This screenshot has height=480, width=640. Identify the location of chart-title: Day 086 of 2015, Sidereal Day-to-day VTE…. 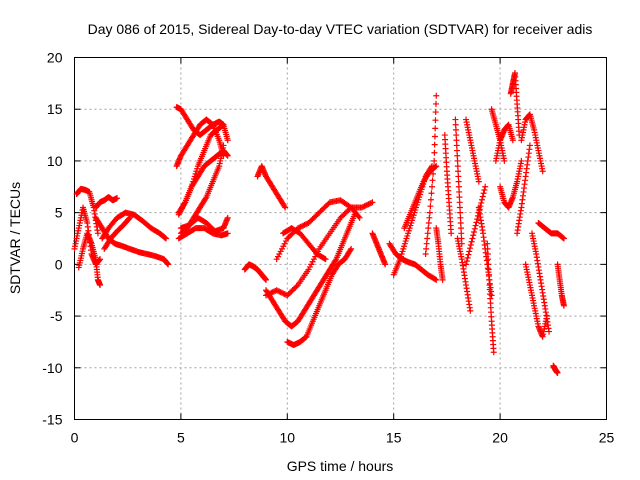
(340, 29).